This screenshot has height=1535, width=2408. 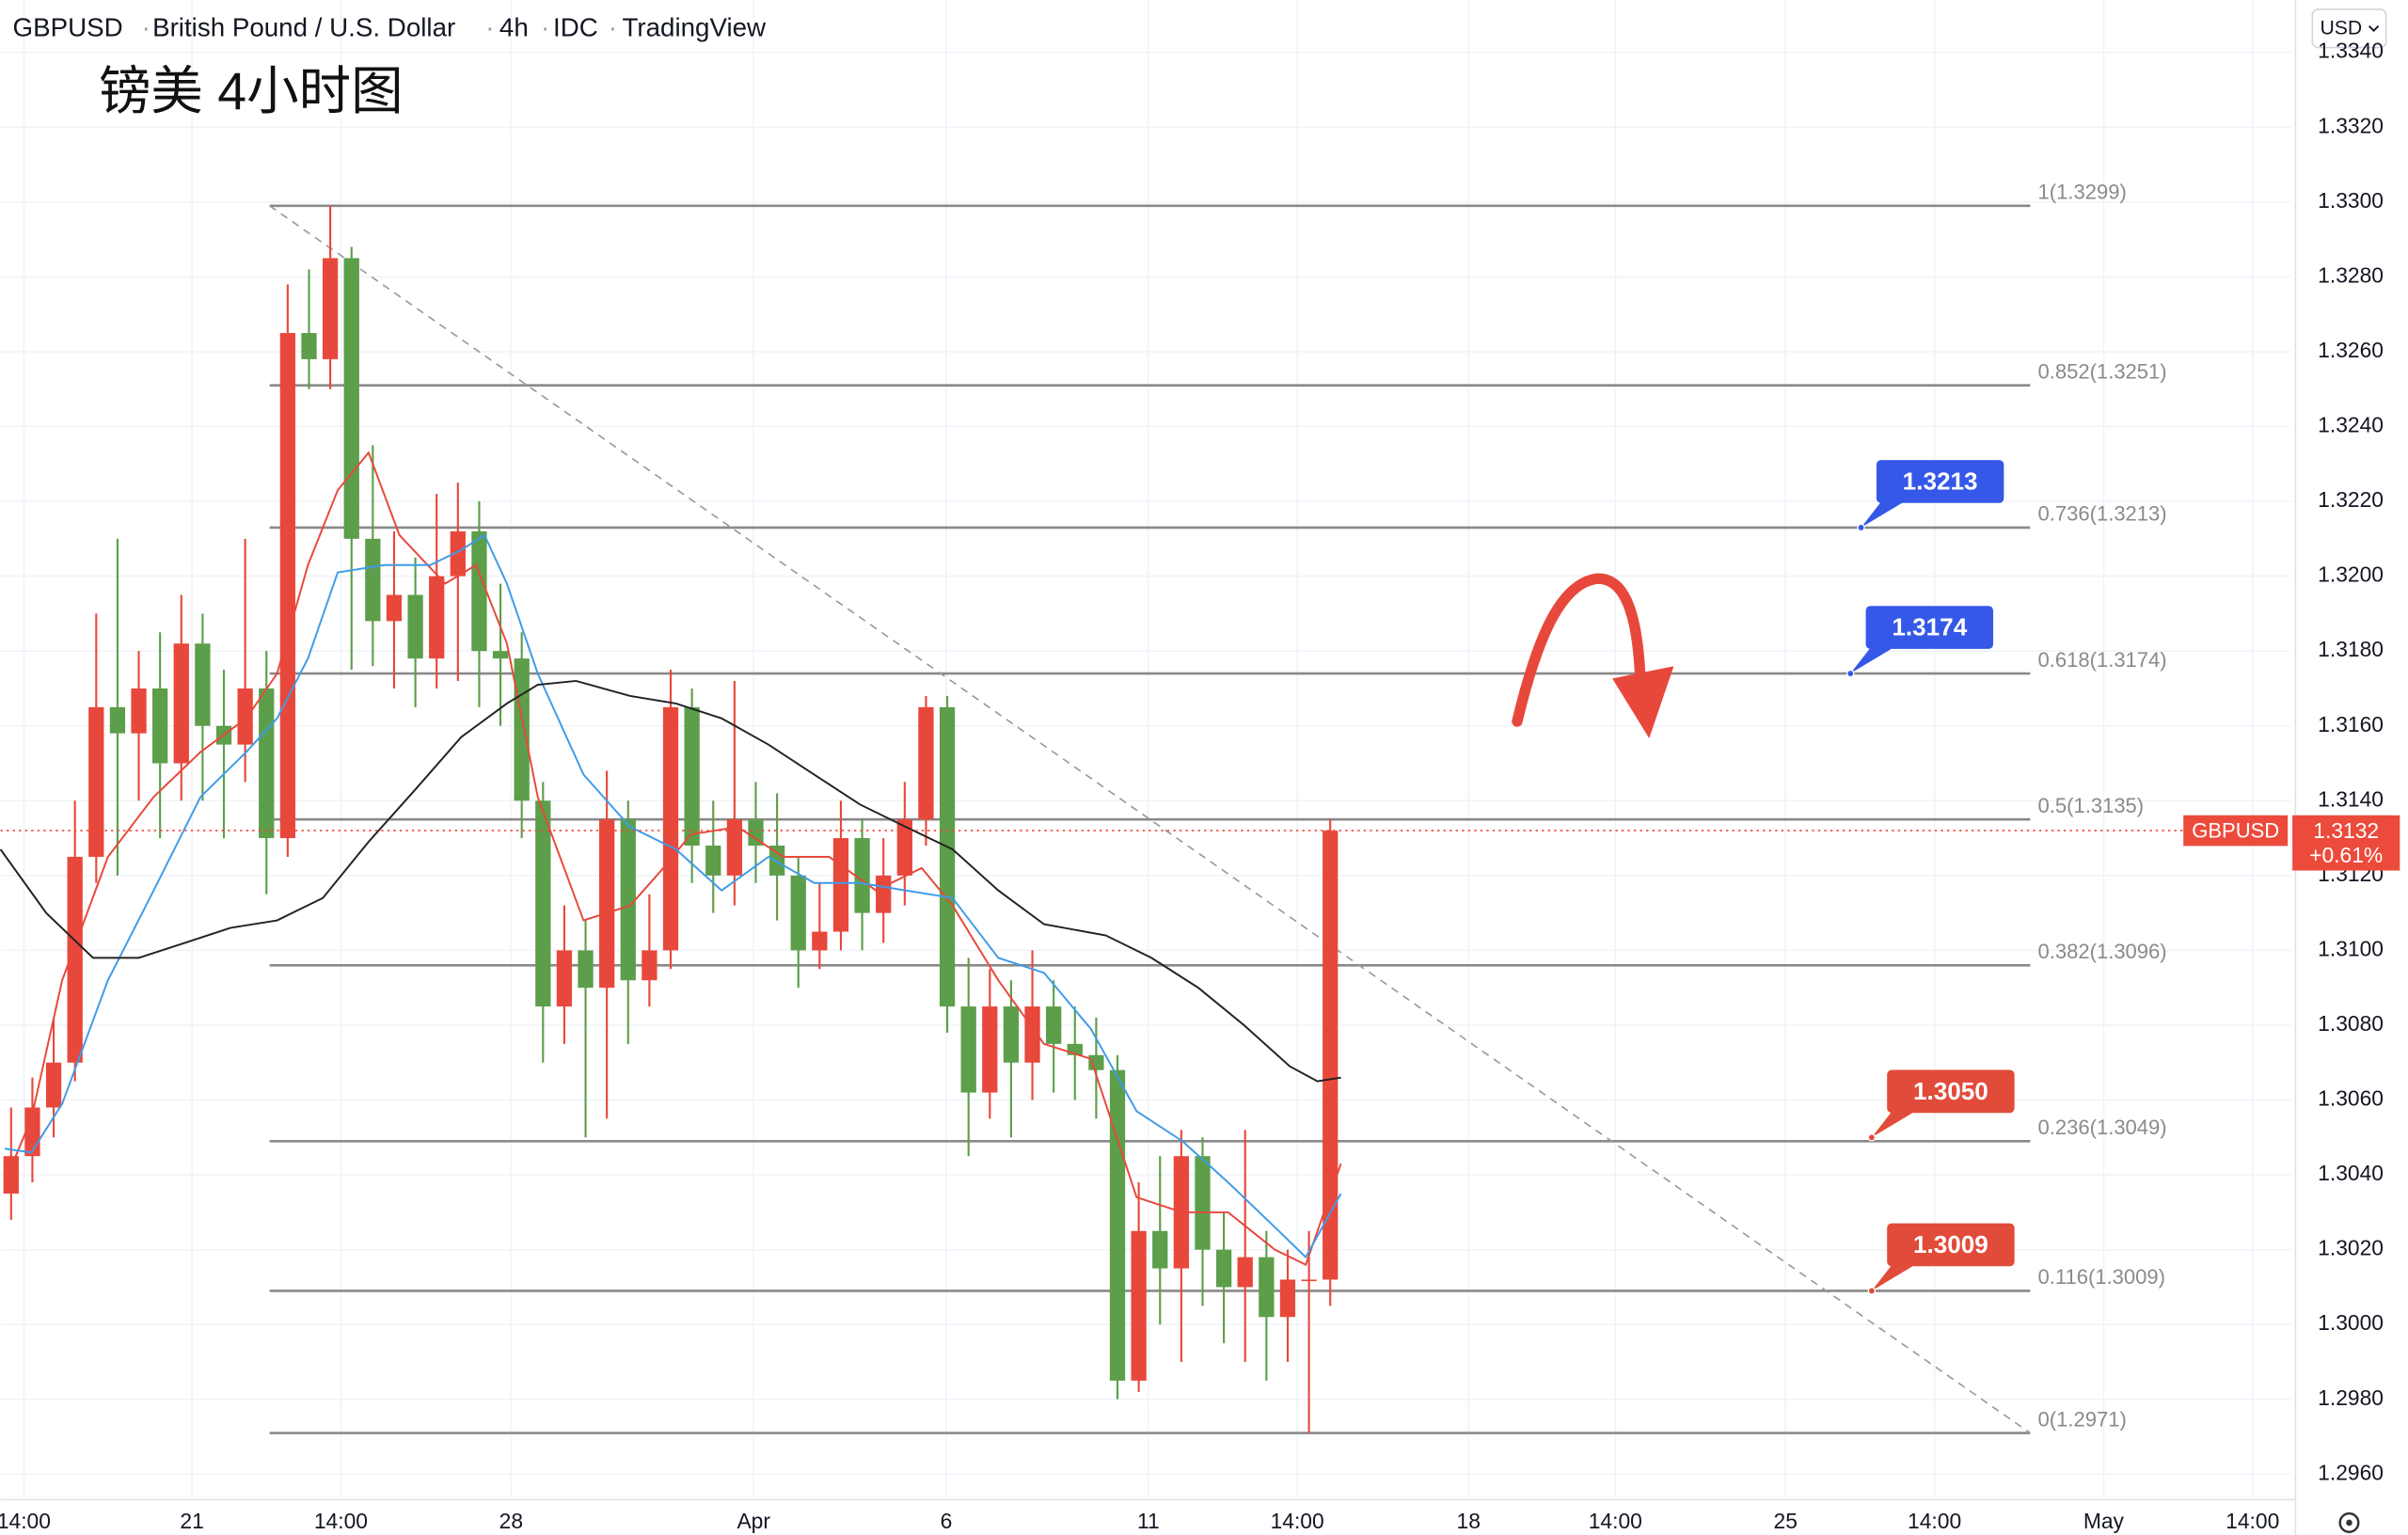 What do you see at coordinates (2351, 51) in the screenshot?
I see `y-tick-label: 1.3340` at bounding box center [2351, 51].